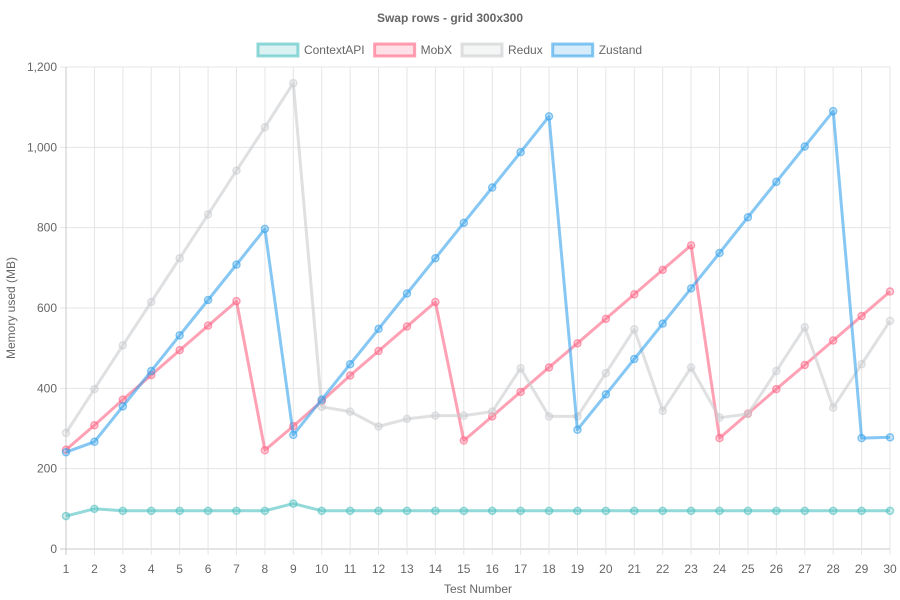 The width and height of the screenshot is (900, 600). I want to click on legend-item-redux: Redux, so click(501, 50).